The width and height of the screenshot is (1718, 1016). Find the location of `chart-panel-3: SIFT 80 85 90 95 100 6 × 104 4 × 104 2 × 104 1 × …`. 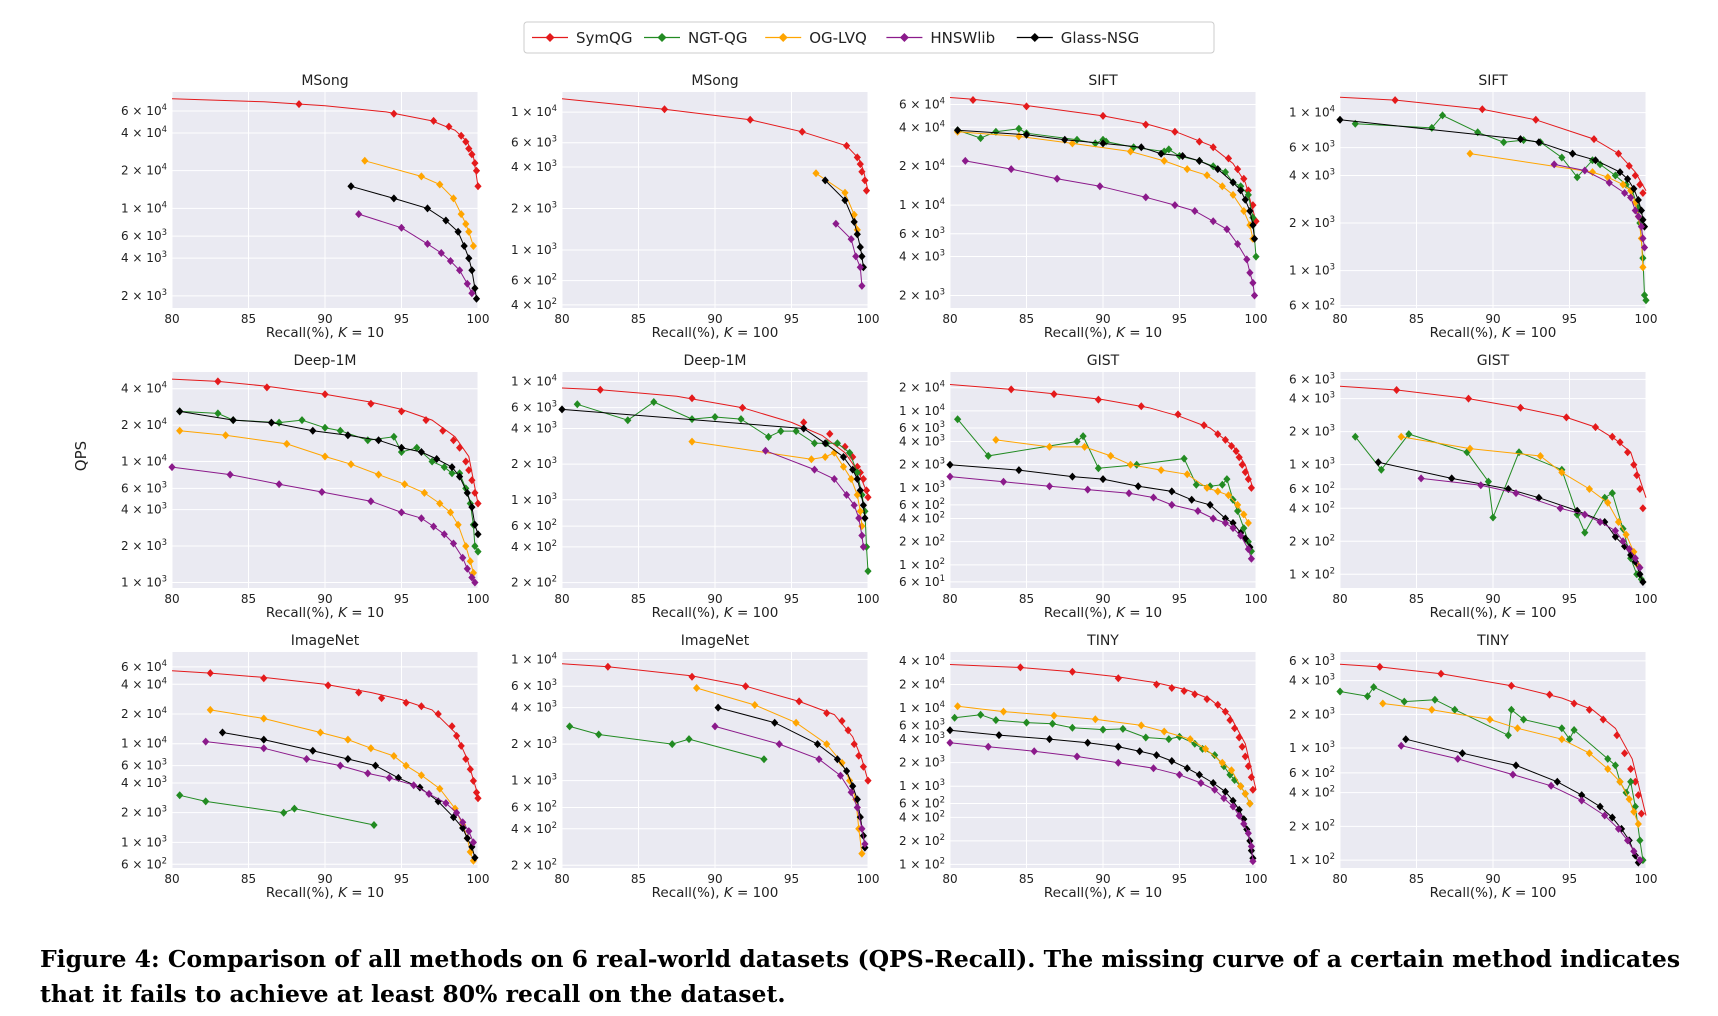

chart-panel-3: SIFT 80 85 90 95 100 6 × 104 4 × 104 2 × 104 1 × … is located at coordinates (1083, 207).